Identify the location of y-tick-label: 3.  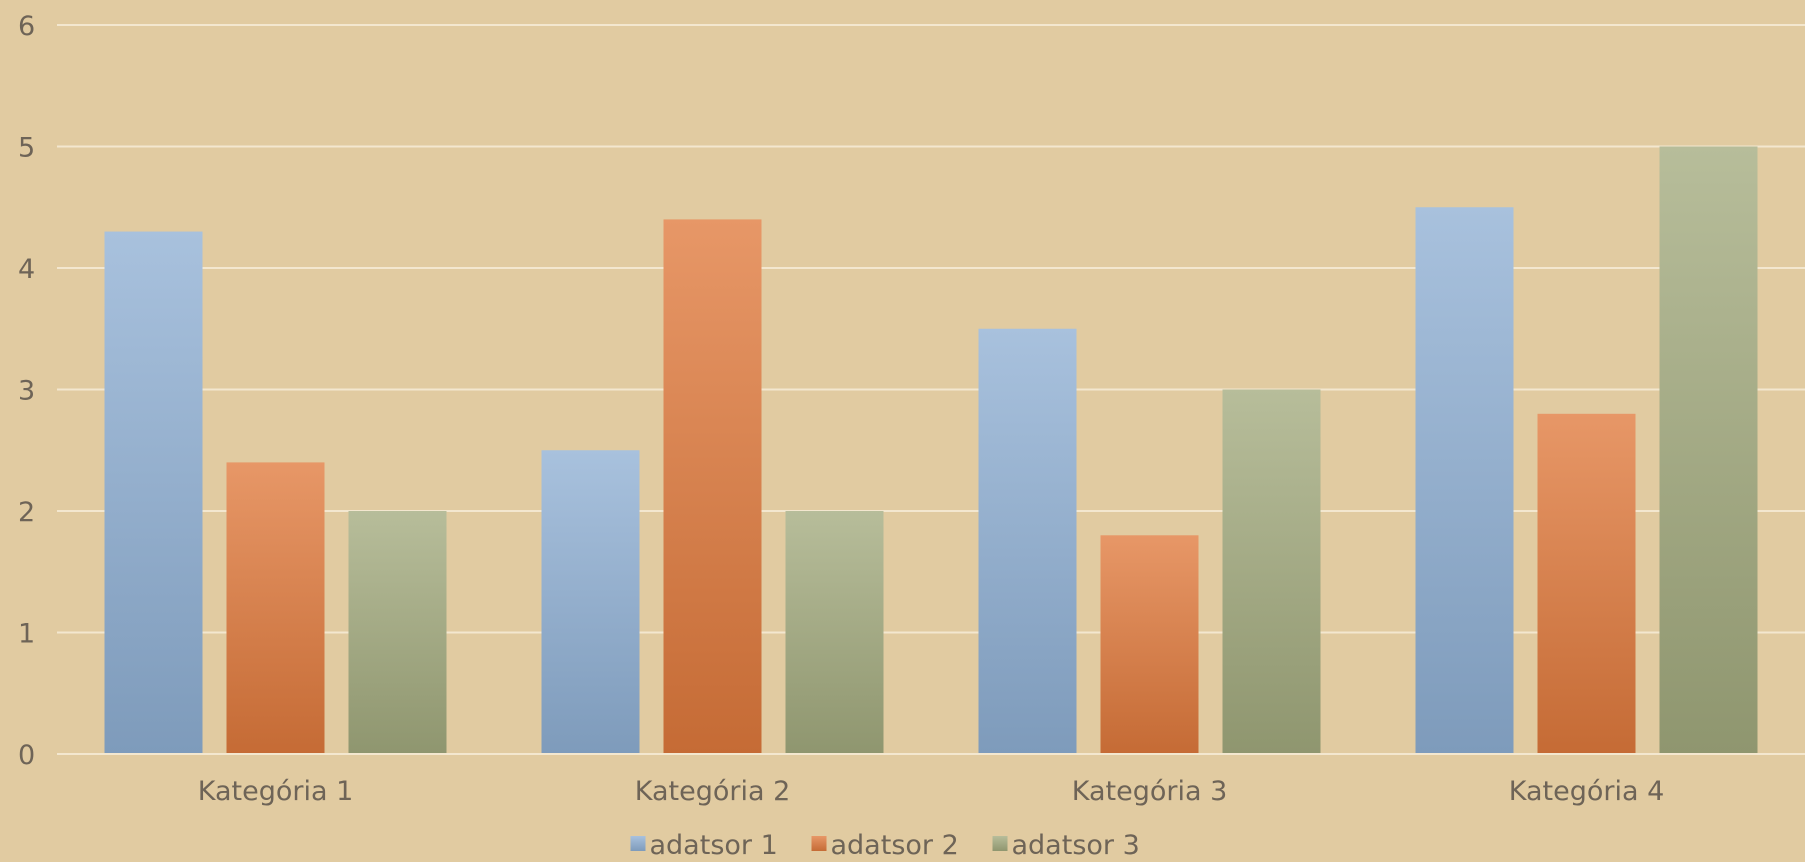
(26, 391).